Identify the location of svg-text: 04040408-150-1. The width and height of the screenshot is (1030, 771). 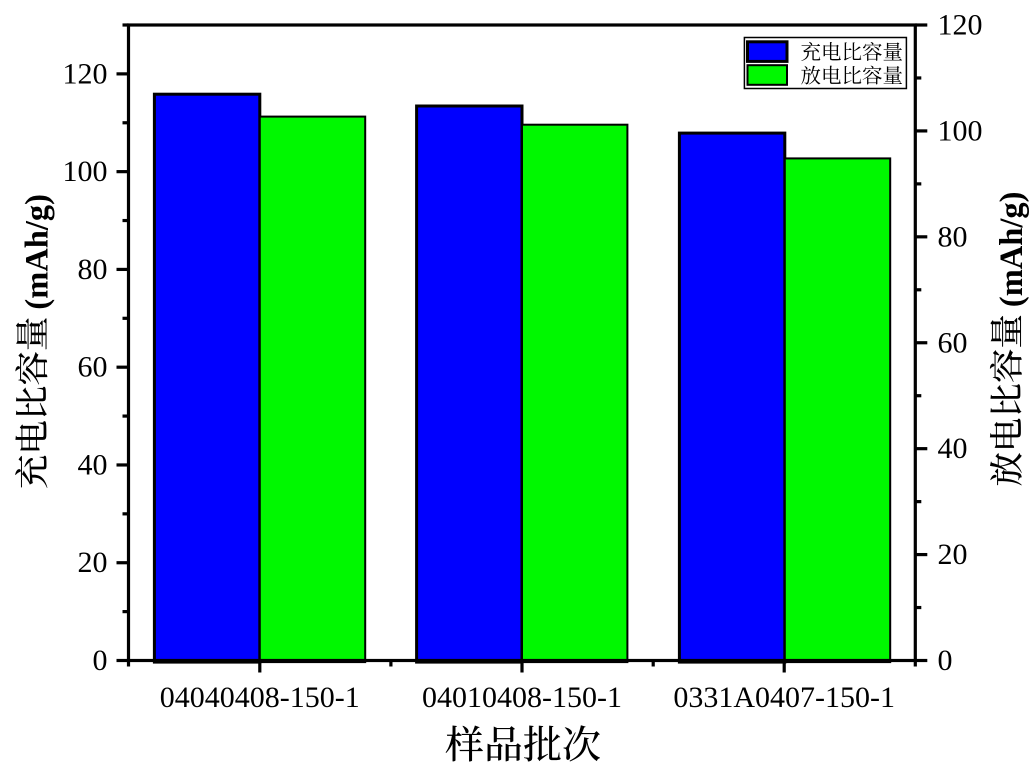
(260, 697).